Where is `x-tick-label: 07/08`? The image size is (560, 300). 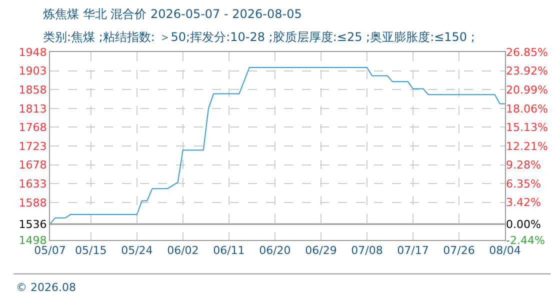 x-tick-label: 07/08 is located at coordinates (367, 251).